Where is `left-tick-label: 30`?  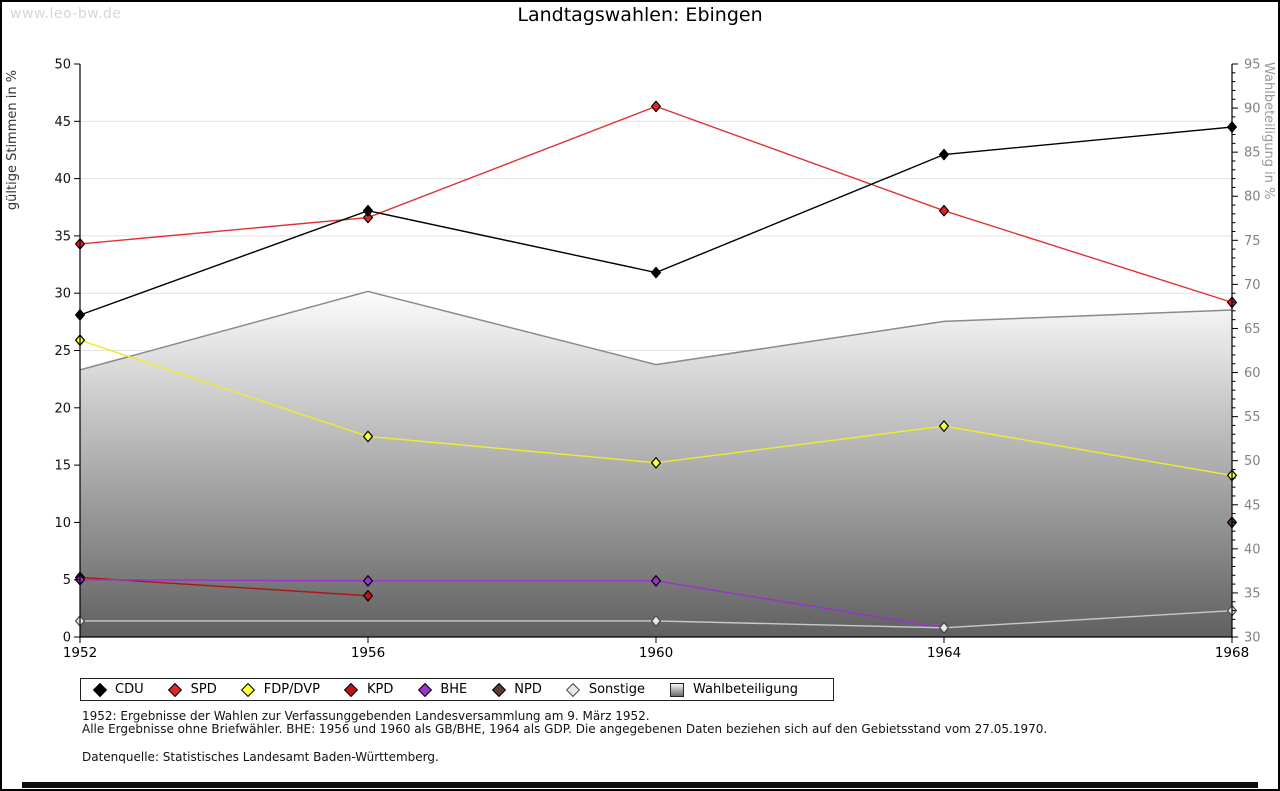
left-tick-label: 30 is located at coordinates (62, 294).